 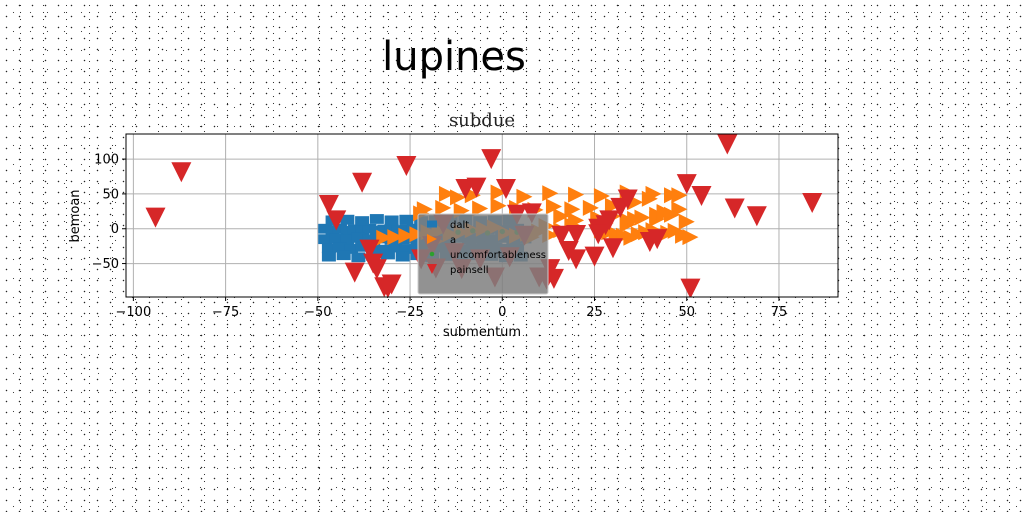 I want to click on x-tick-label: −25, so click(x=409, y=312).